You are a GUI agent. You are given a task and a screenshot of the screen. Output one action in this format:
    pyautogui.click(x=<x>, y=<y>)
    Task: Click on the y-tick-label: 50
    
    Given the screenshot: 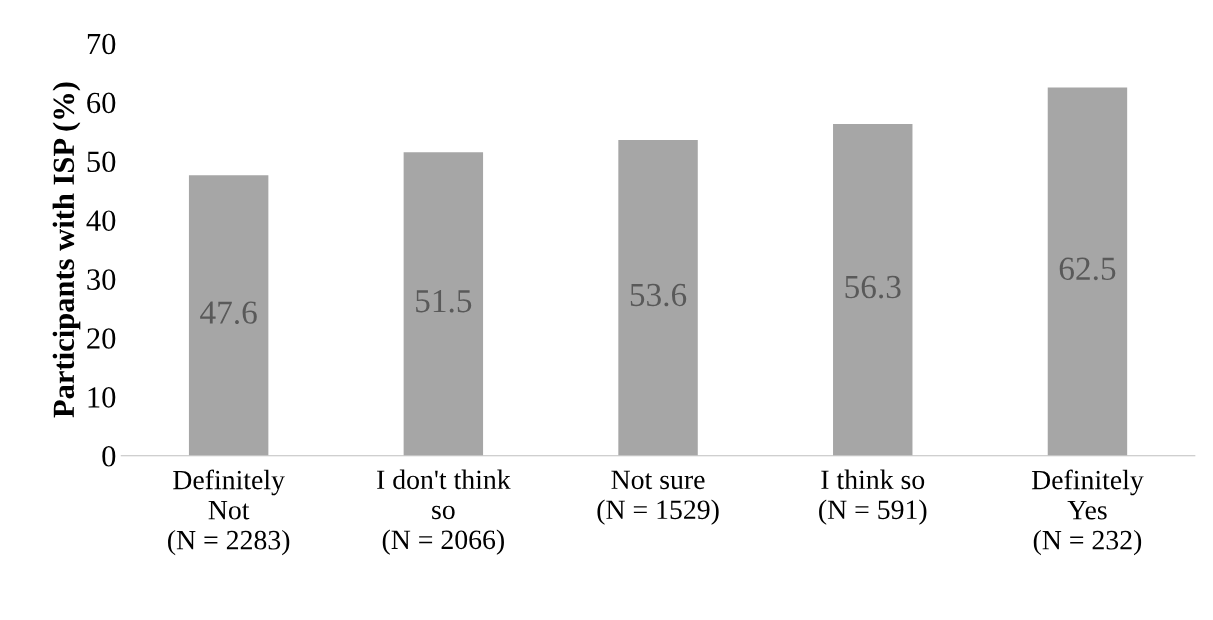 What is the action you would take?
    pyautogui.click(x=101, y=162)
    